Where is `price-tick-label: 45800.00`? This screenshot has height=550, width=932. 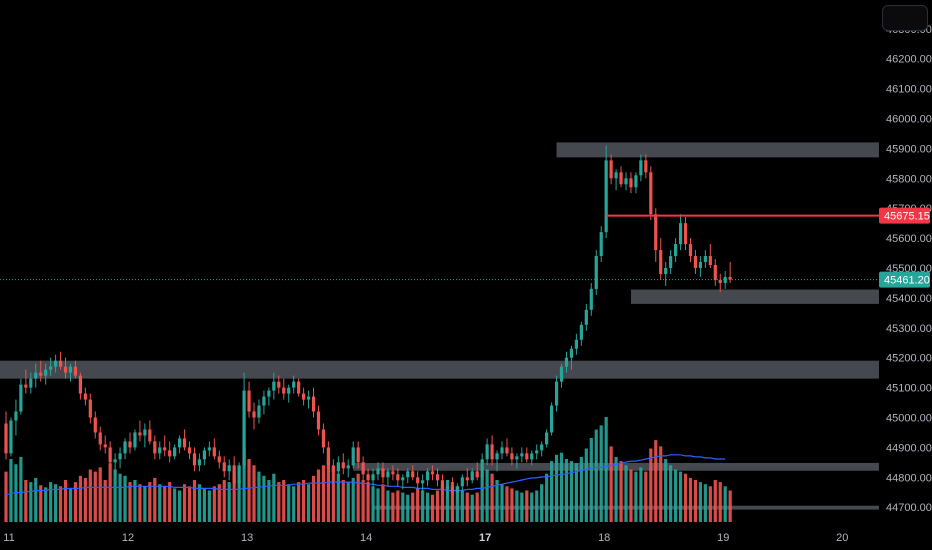 price-tick-label: 45800.00 is located at coordinates (909, 179).